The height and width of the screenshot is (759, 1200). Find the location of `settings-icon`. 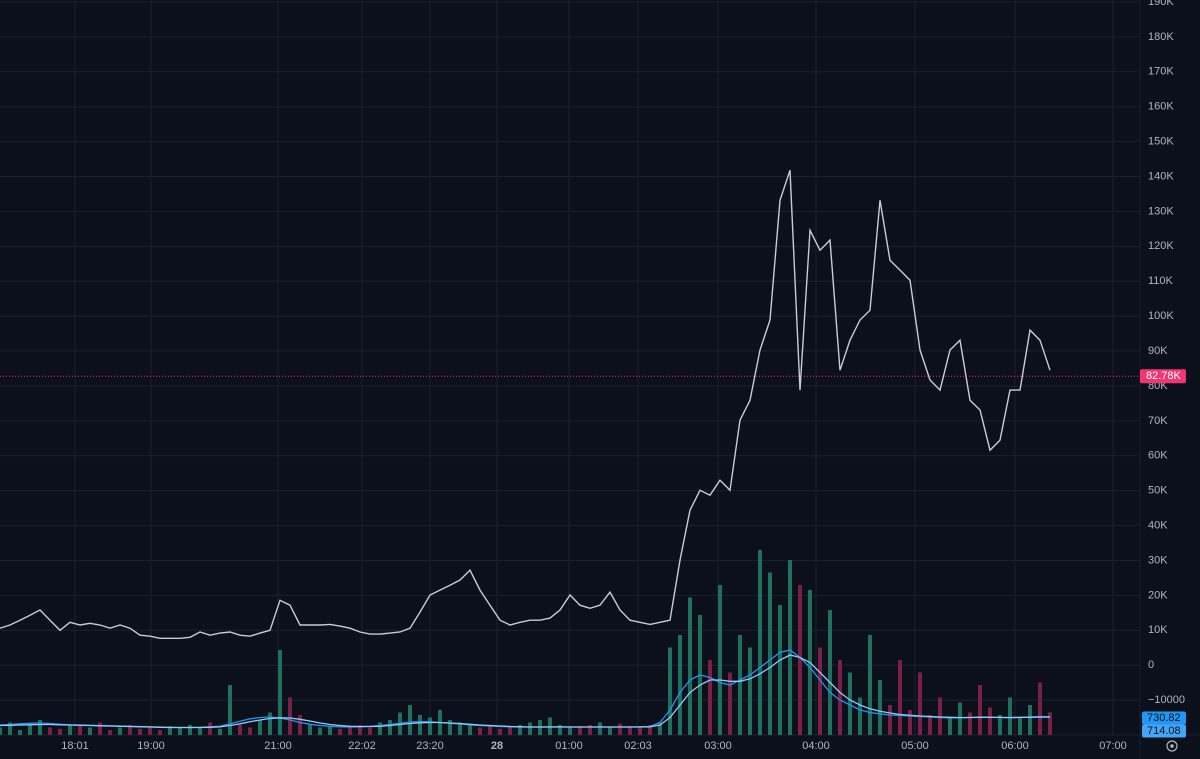

settings-icon is located at coordinates (1172, 746).